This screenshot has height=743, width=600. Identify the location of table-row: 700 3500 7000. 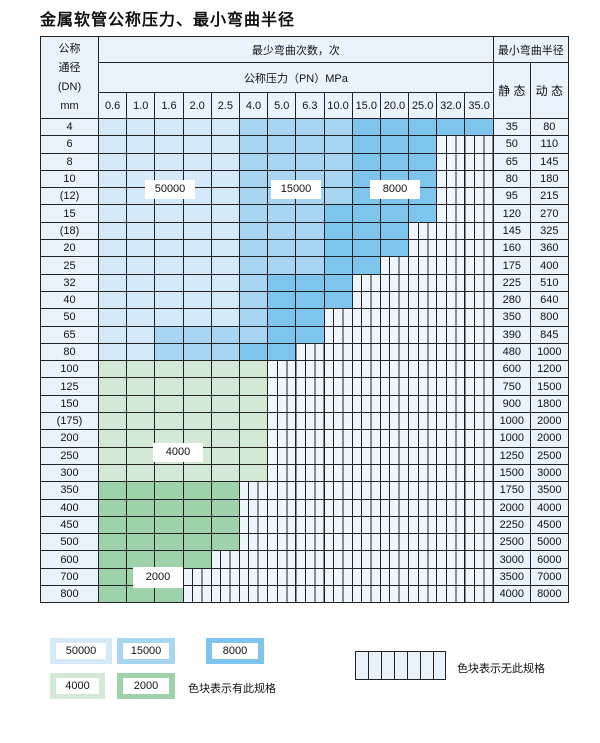
(304, 577).